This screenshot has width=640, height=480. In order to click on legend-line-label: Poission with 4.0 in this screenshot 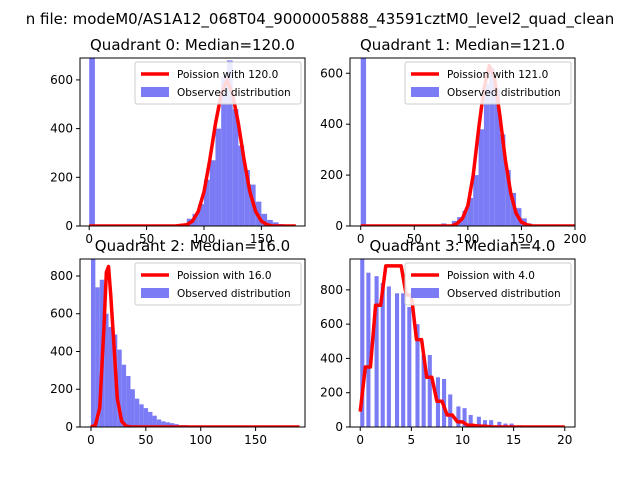, I will do `click(491, 276)`.